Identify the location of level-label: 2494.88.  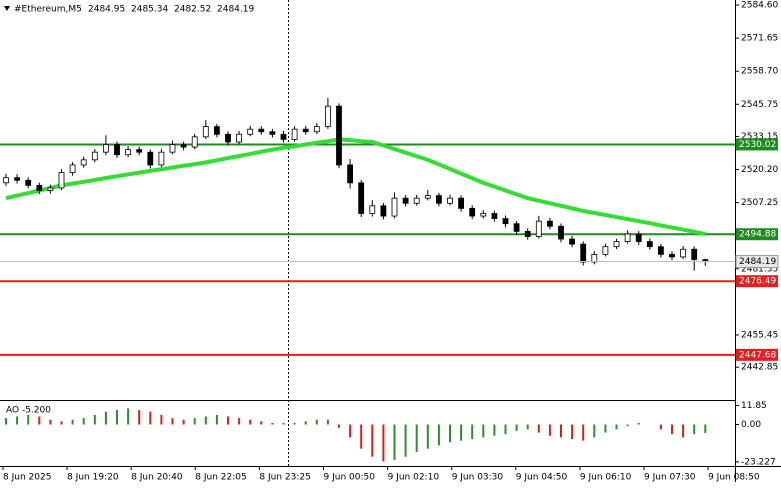
(757, 235).